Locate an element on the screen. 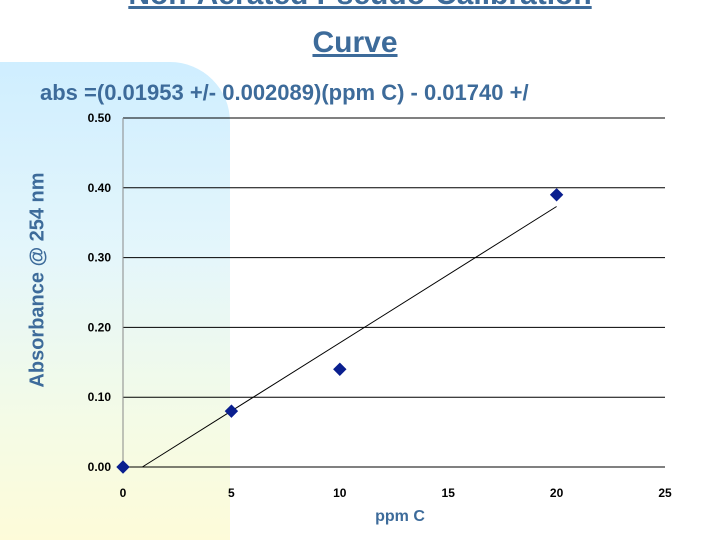  x-tick-label-2: 10 is located at coordinates (340, 493).